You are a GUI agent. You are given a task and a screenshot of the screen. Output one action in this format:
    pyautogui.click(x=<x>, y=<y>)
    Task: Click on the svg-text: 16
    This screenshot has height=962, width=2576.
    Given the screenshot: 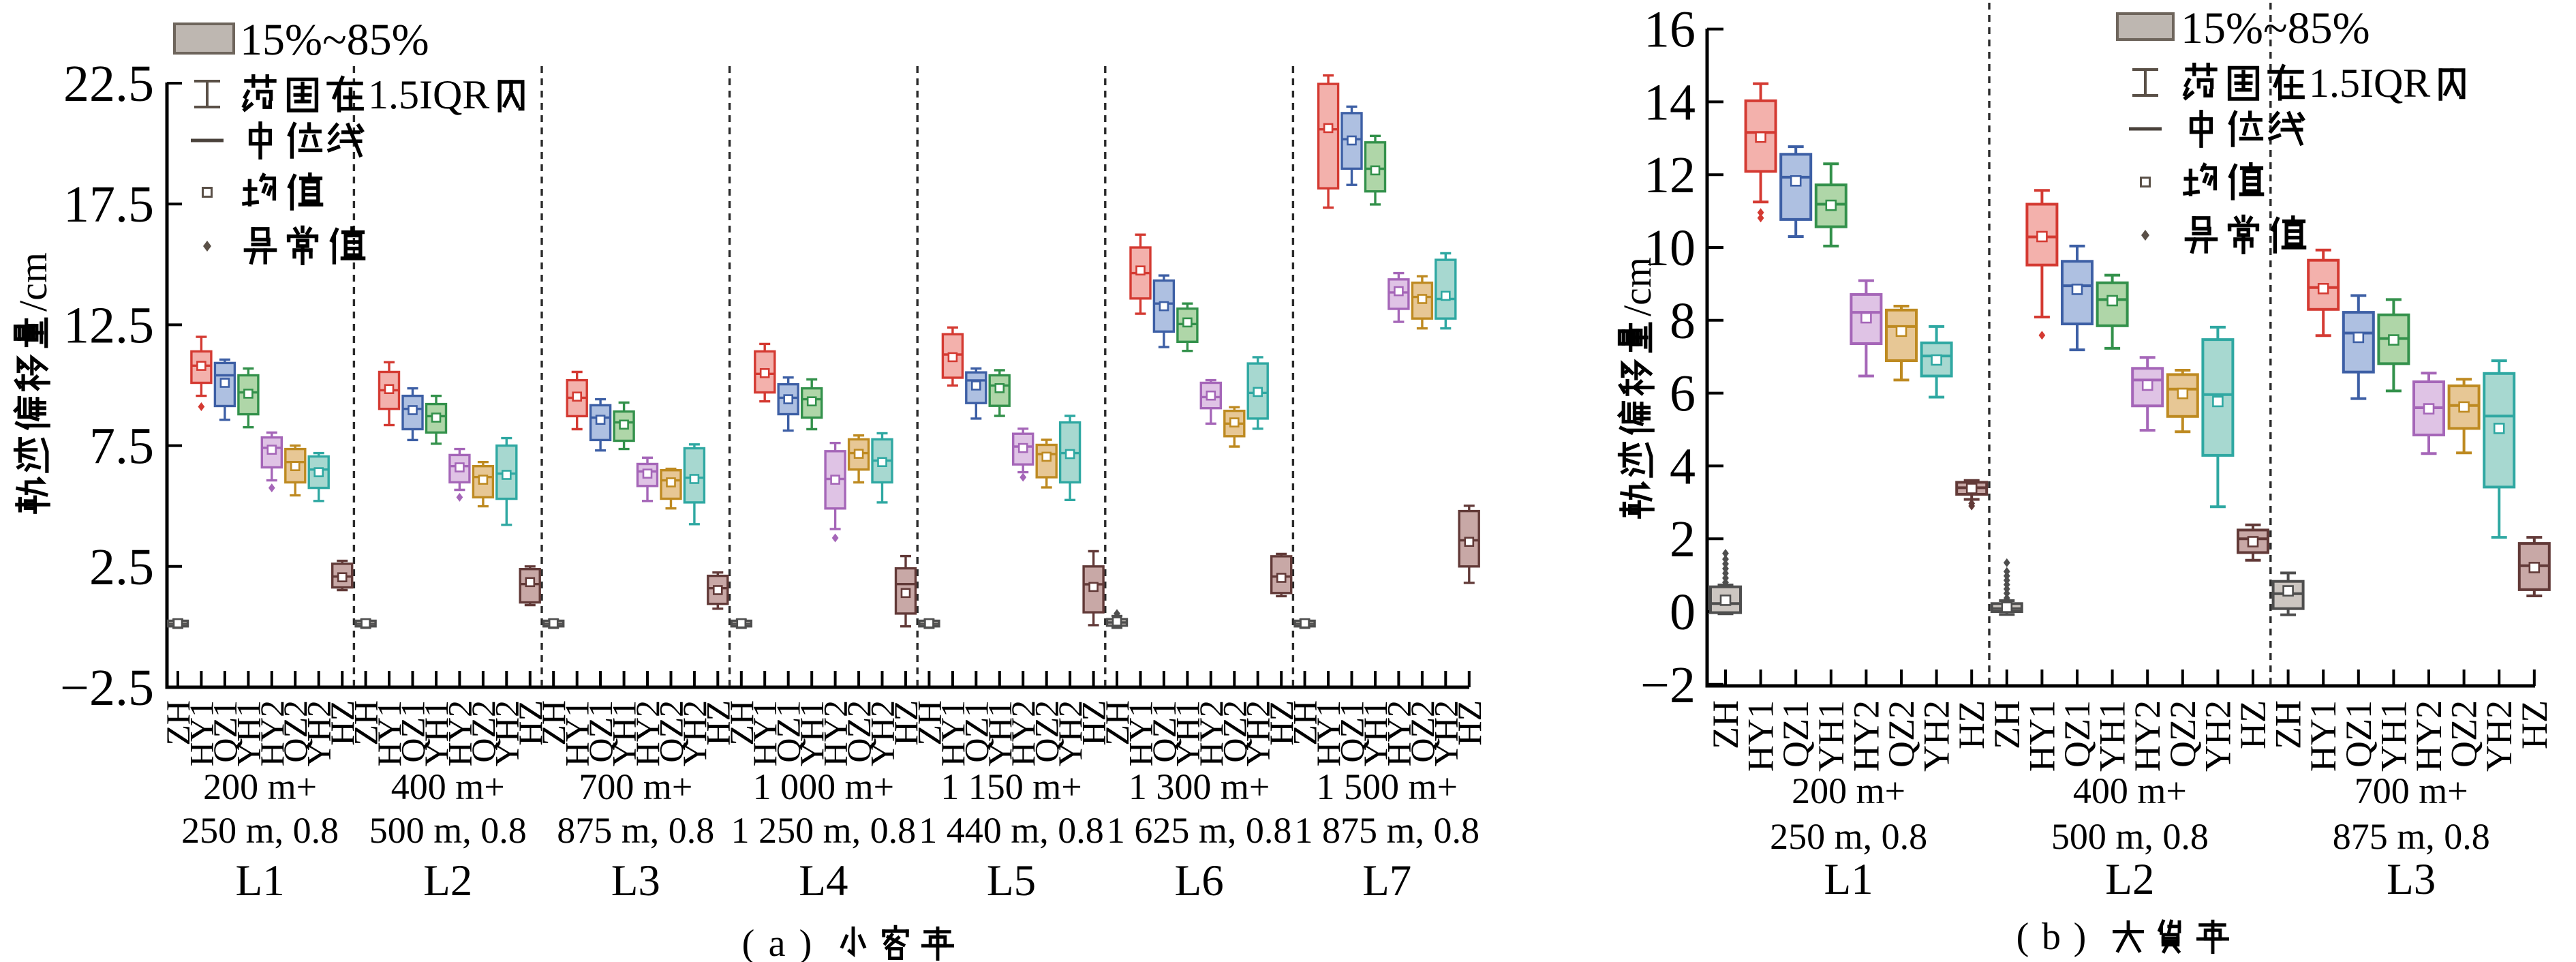 What is the action you would take?
    pyautogui.click(x=1670, y=30)
    